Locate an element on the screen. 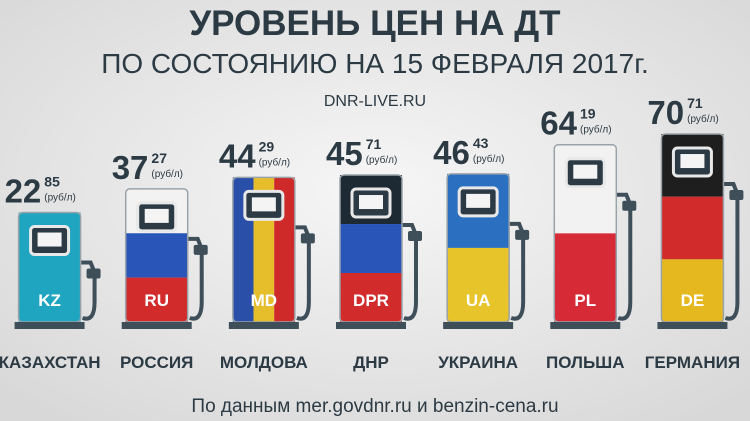 The image size is (750, 421). pump-code: RU is located at coordinates (156, 300).